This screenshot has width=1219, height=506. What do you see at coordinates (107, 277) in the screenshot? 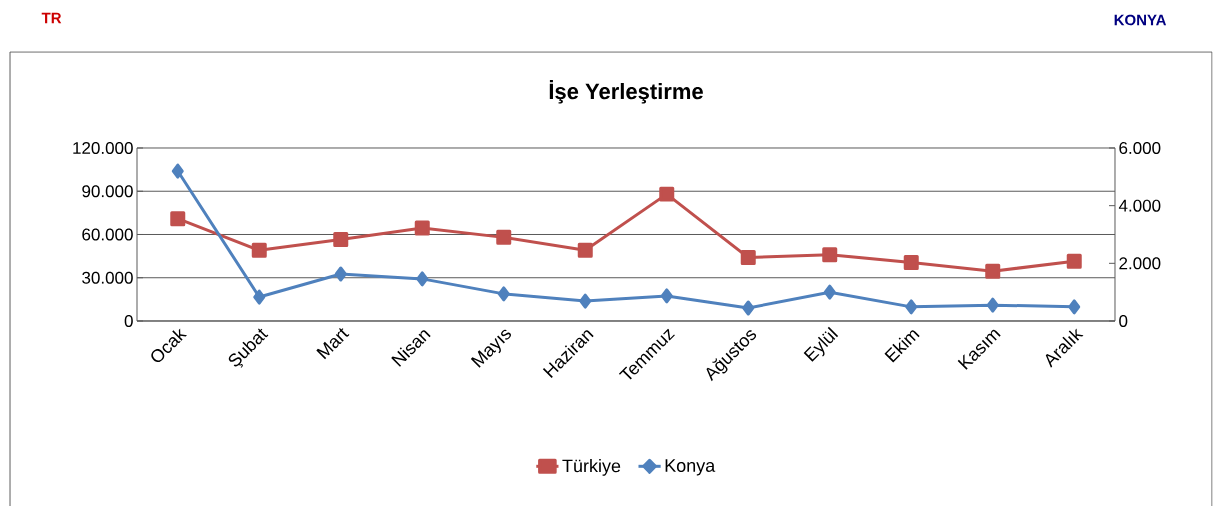
I see `y-tick-label: 30.000` at bounding box center [107, 277].